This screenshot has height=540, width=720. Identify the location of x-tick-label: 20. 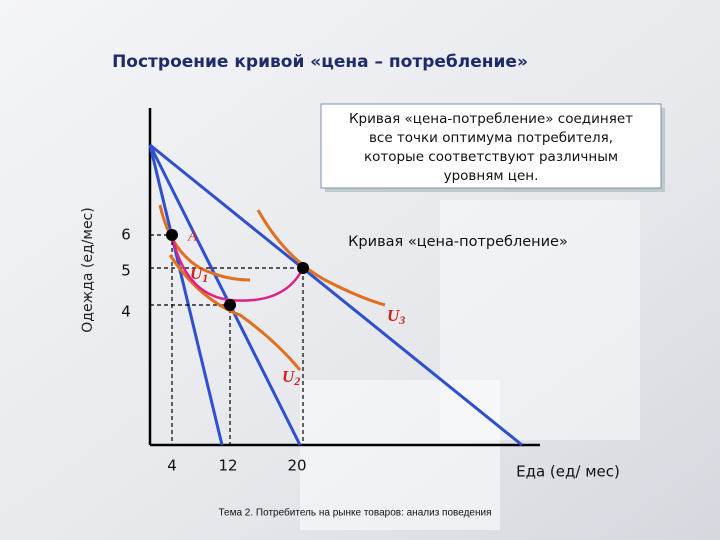
(296, 466).